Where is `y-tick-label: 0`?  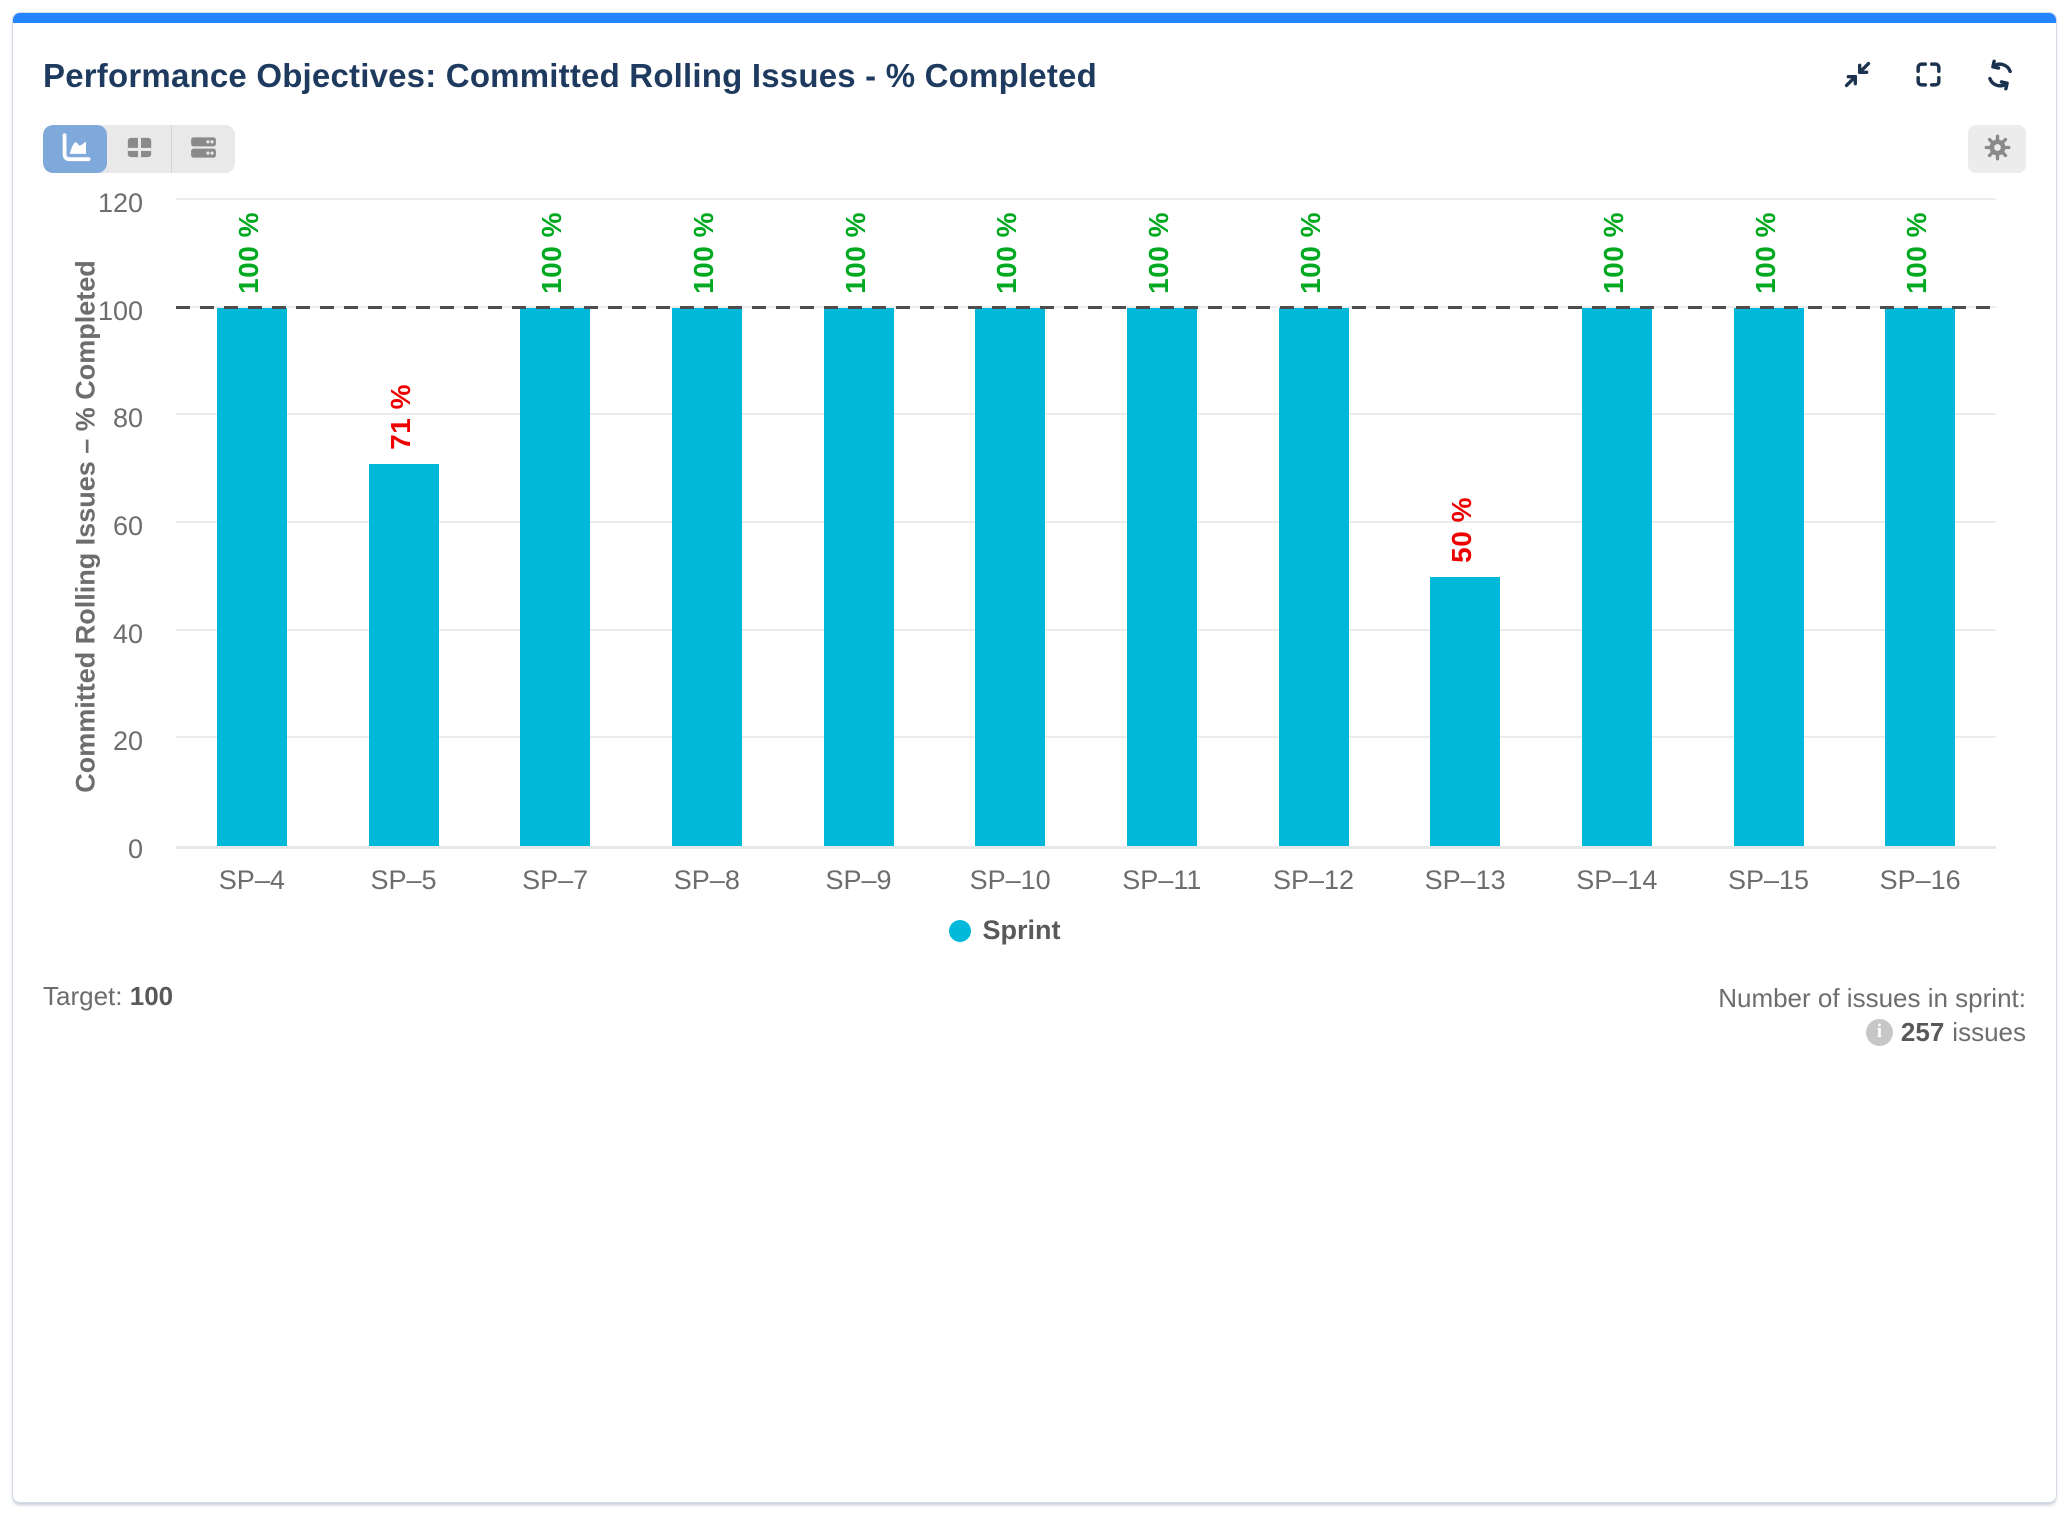
y-tick-label: 0 is located at coordinates (135, 849).